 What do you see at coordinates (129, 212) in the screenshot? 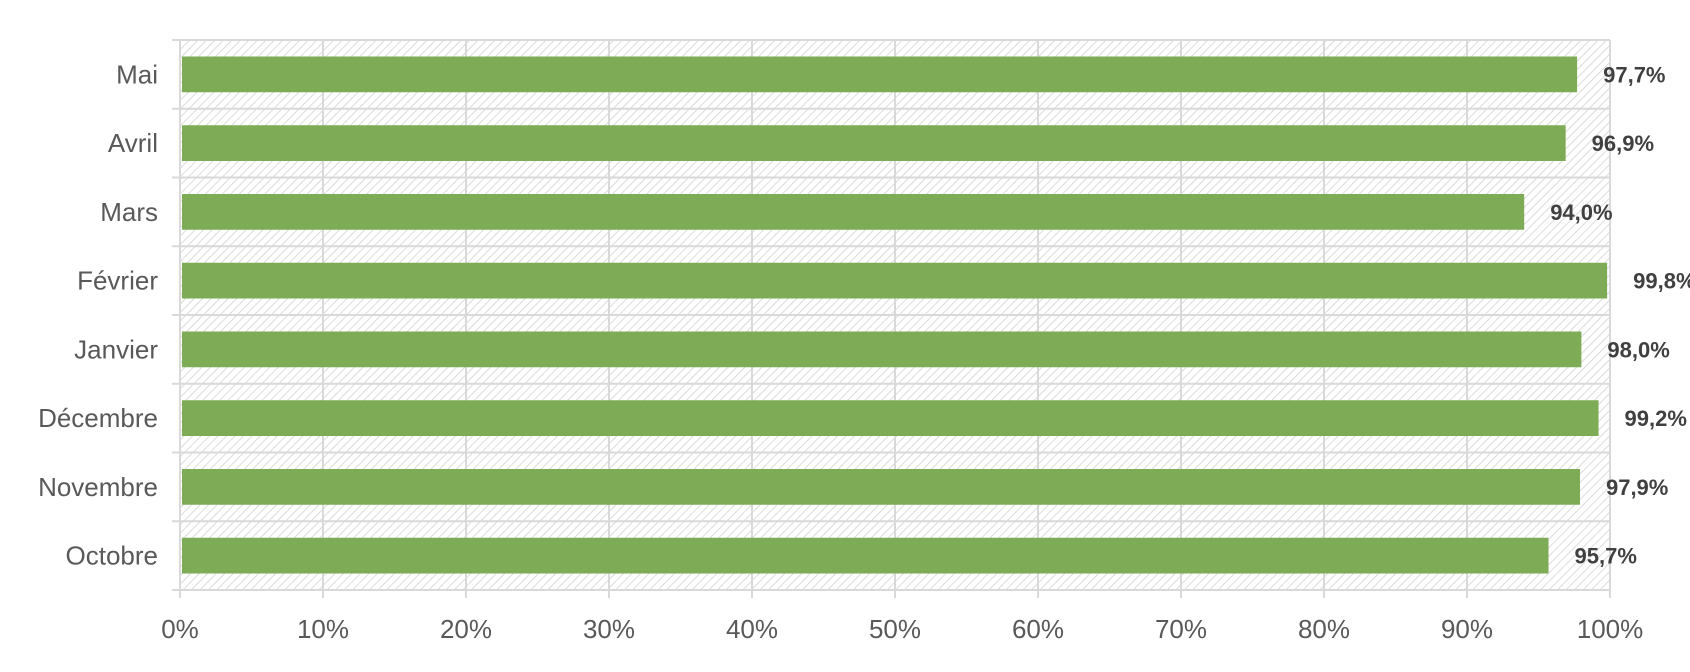
I see `category-label: Mars` at bounding box center [129, 212].